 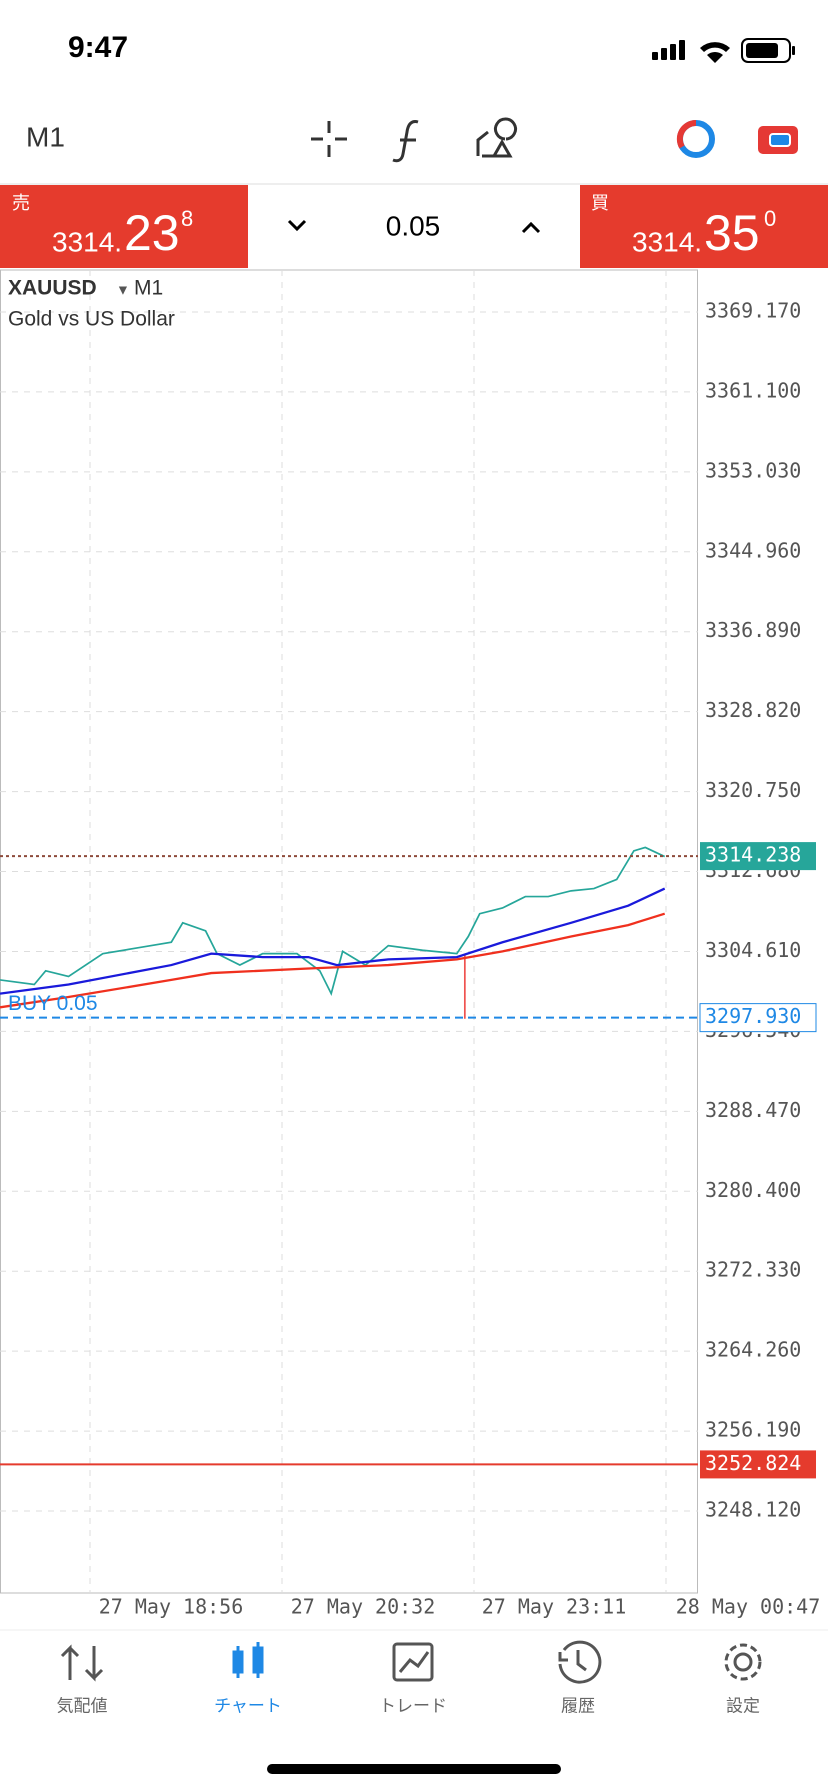 I want to click on order-price-box, so click(x=758, y=1018).